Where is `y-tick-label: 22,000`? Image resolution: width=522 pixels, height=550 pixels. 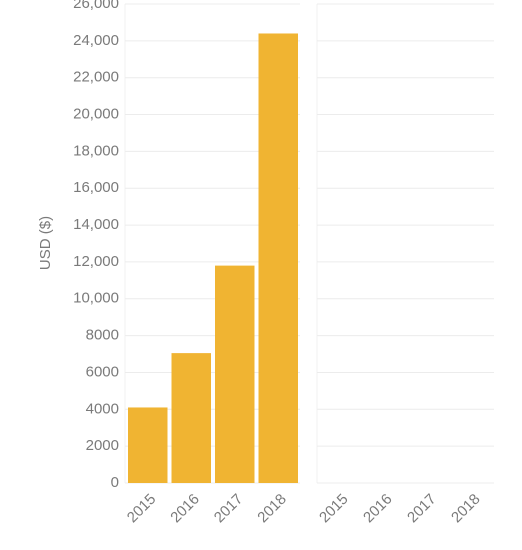
y-tick-label: 22,000 is located at coordinates (96, 77).